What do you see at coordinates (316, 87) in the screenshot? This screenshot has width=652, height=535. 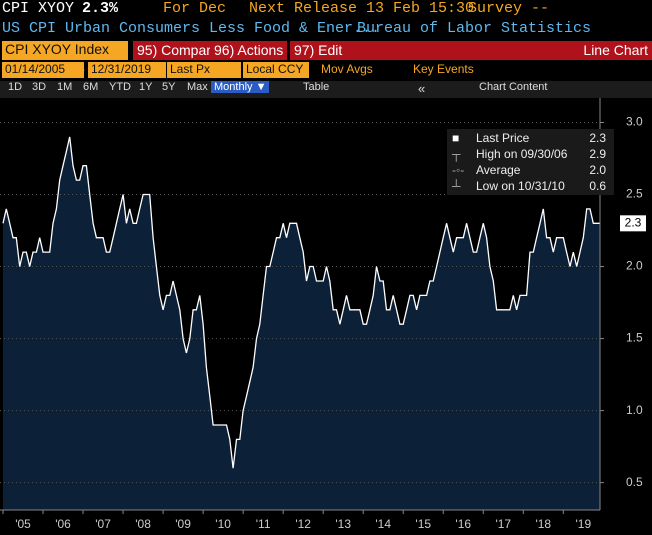 I see `table-button: Table` at bounding box center [316, 87].